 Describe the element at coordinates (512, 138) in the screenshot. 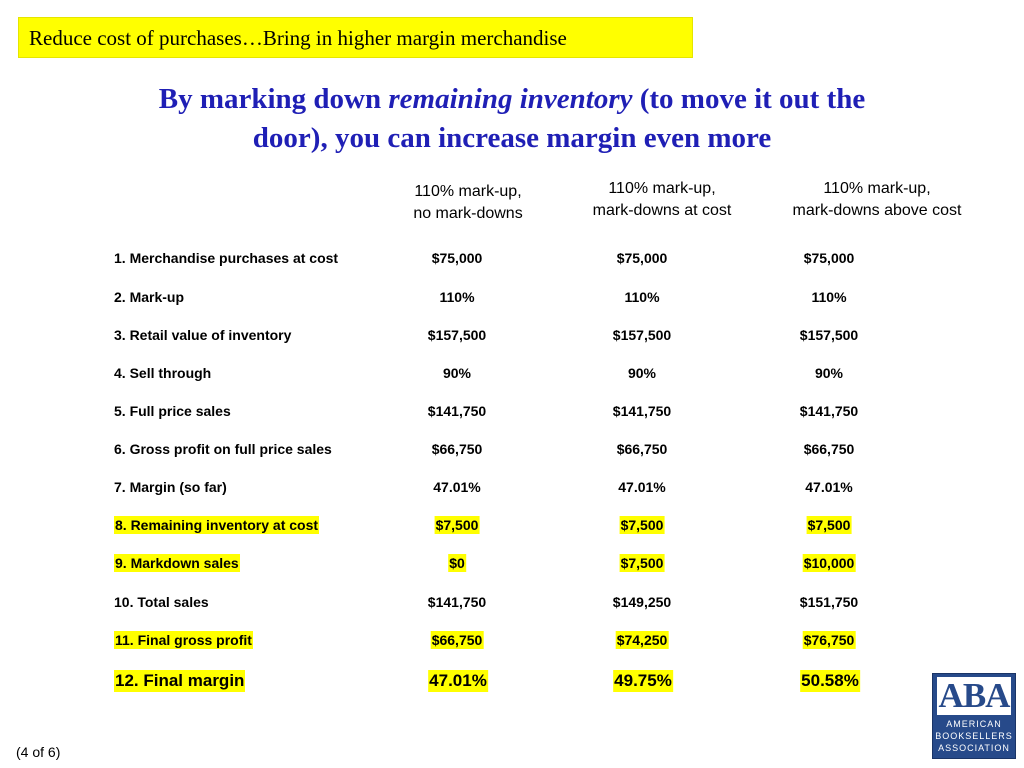

I see `title-line-2: door), you can increase margin even more` at that location.